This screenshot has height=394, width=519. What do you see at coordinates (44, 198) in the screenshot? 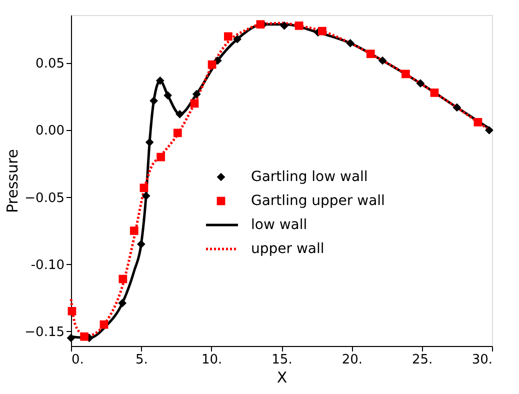
I see `y-tick-label: −0.05` at bounding box center [44, 198].